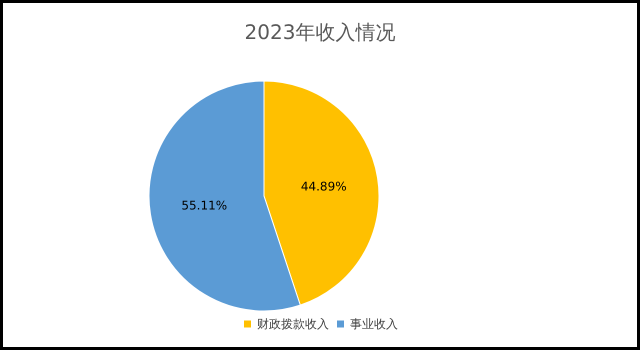 This screenshot has width=640, height=350. Describe the element at coordinates (204, 205) in the screenshot. I see `data-label: 55.11%` at that location.